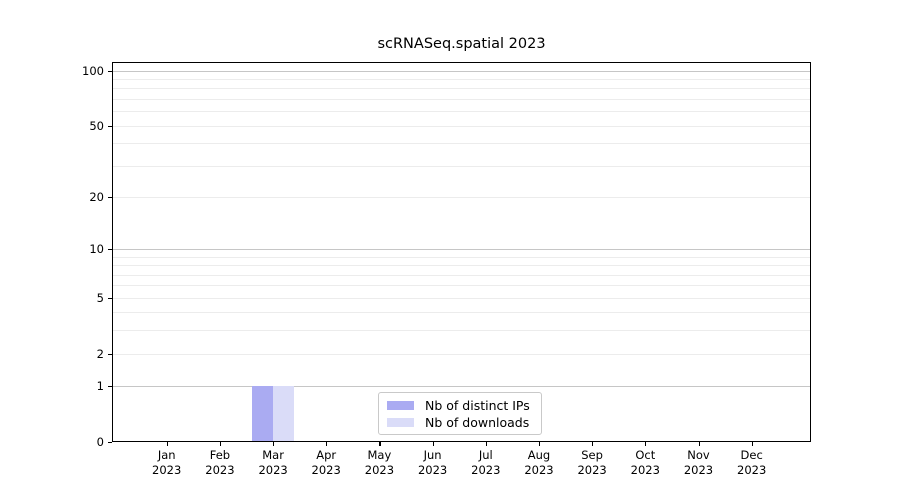 This screenshot has height=500, width=900. I want to click on x-tick-label: Feb 2023, so click(220, 463).